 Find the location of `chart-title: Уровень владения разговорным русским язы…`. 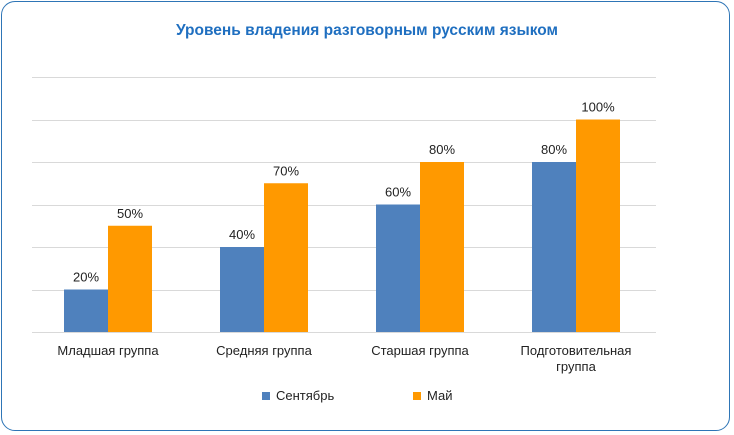

chart-title: Уровень владения разговорным русским язы… is located at coordinates (367, 30).